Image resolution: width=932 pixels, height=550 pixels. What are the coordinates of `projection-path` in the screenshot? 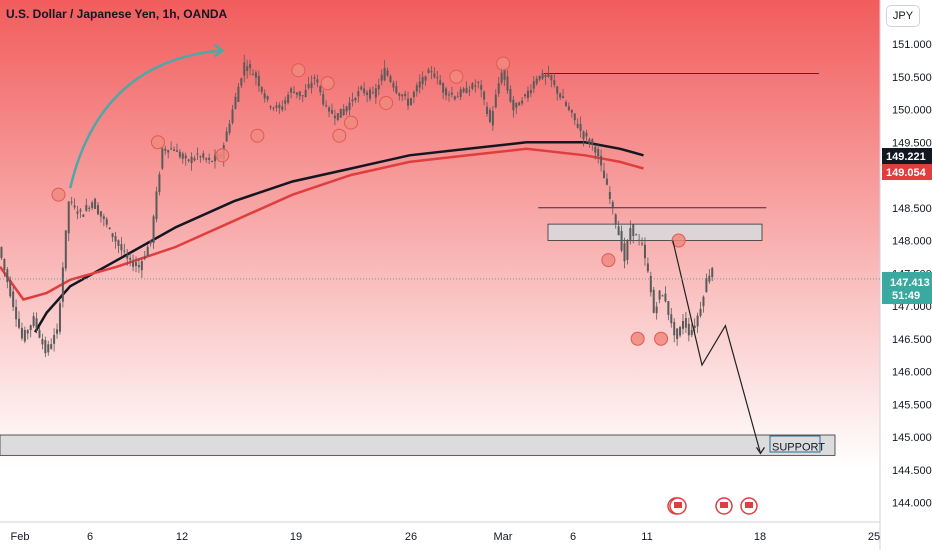 It's located at (717, 347).